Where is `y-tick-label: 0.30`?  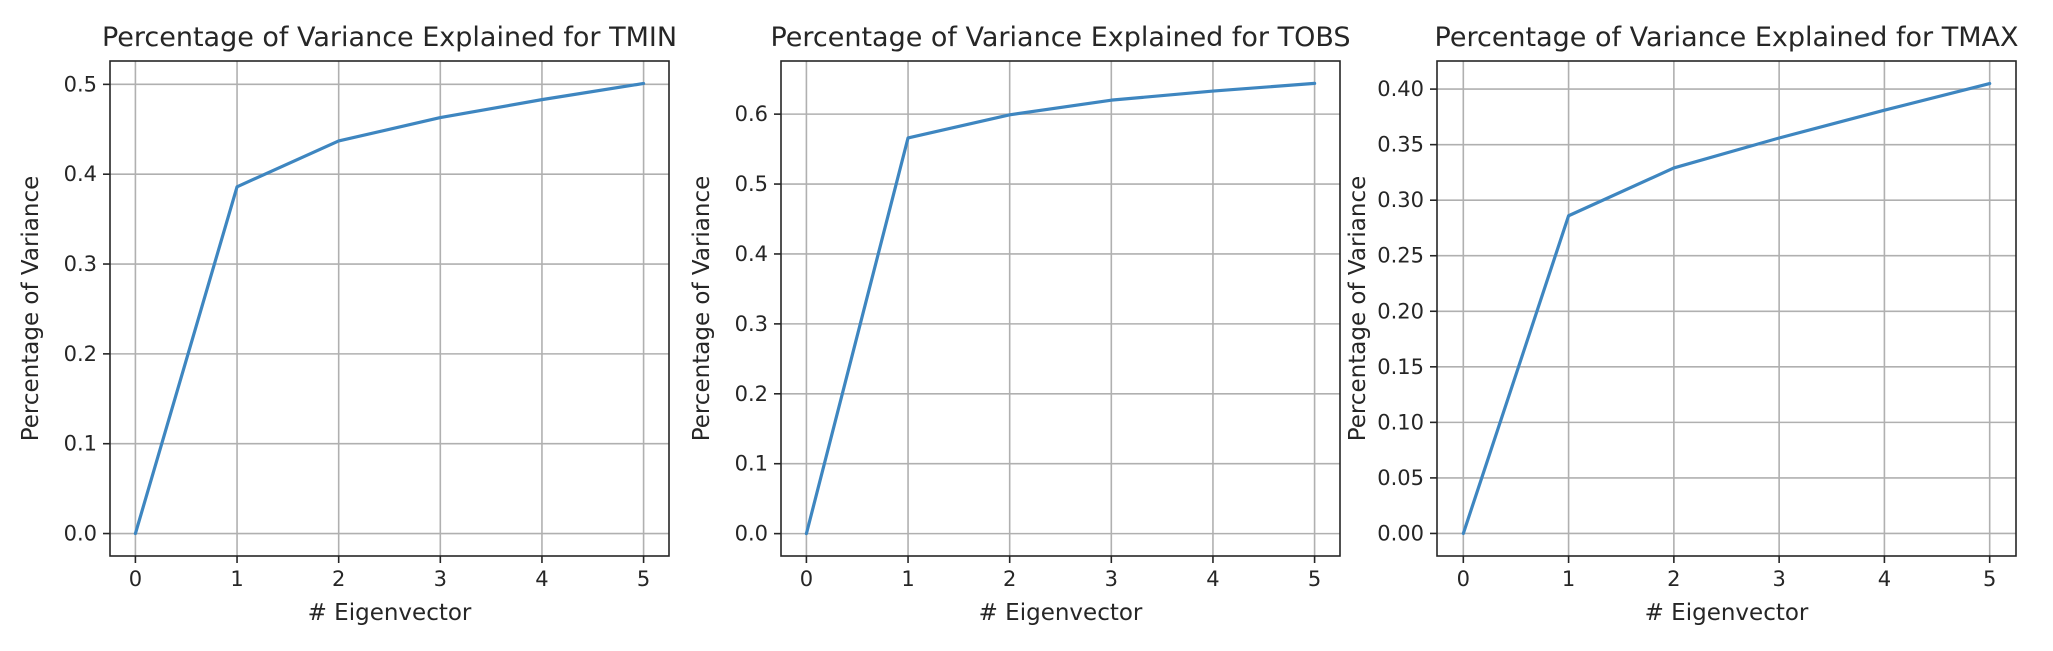 y-tick-label: 0.30 is located at coordinates (1400, 200).